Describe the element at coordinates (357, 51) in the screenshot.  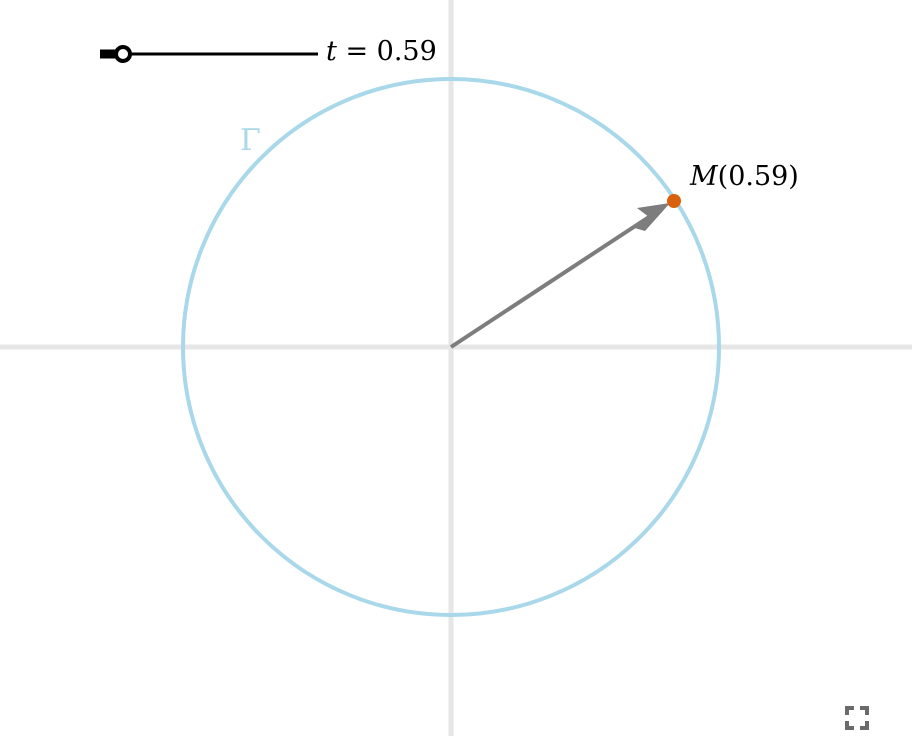
I see `slider-equals-sign: =` at that location.